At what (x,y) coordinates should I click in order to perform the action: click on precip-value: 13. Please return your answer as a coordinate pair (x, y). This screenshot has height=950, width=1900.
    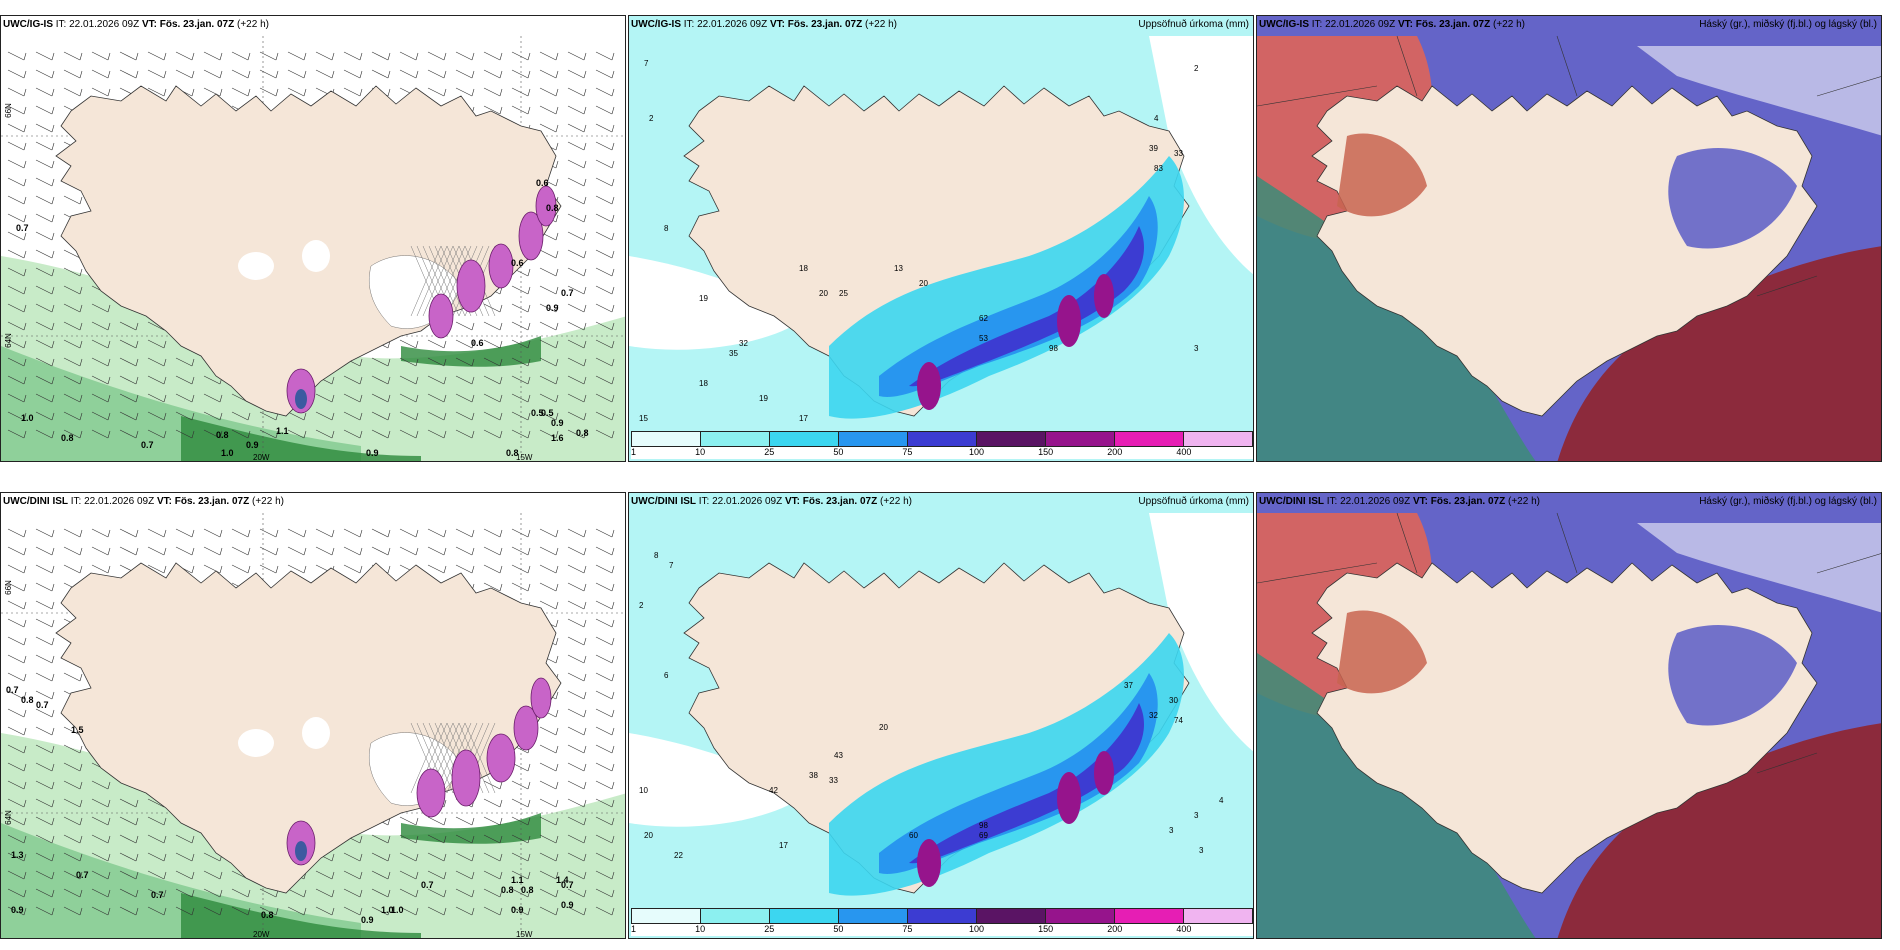
    Looking at the image, I should click on (898, 268).